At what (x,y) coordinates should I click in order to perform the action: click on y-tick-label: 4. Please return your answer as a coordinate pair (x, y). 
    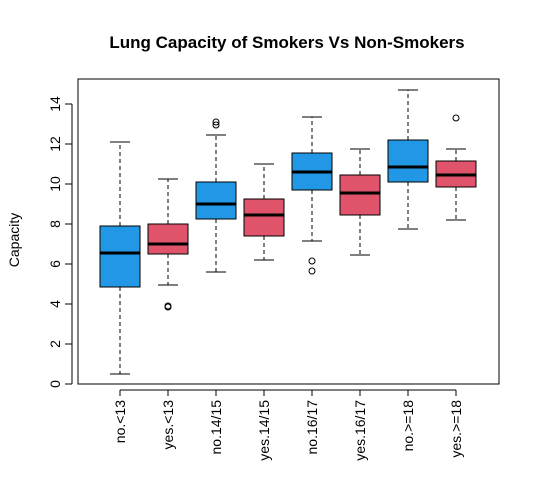
    Looking at the image, I should click on (55, 304).